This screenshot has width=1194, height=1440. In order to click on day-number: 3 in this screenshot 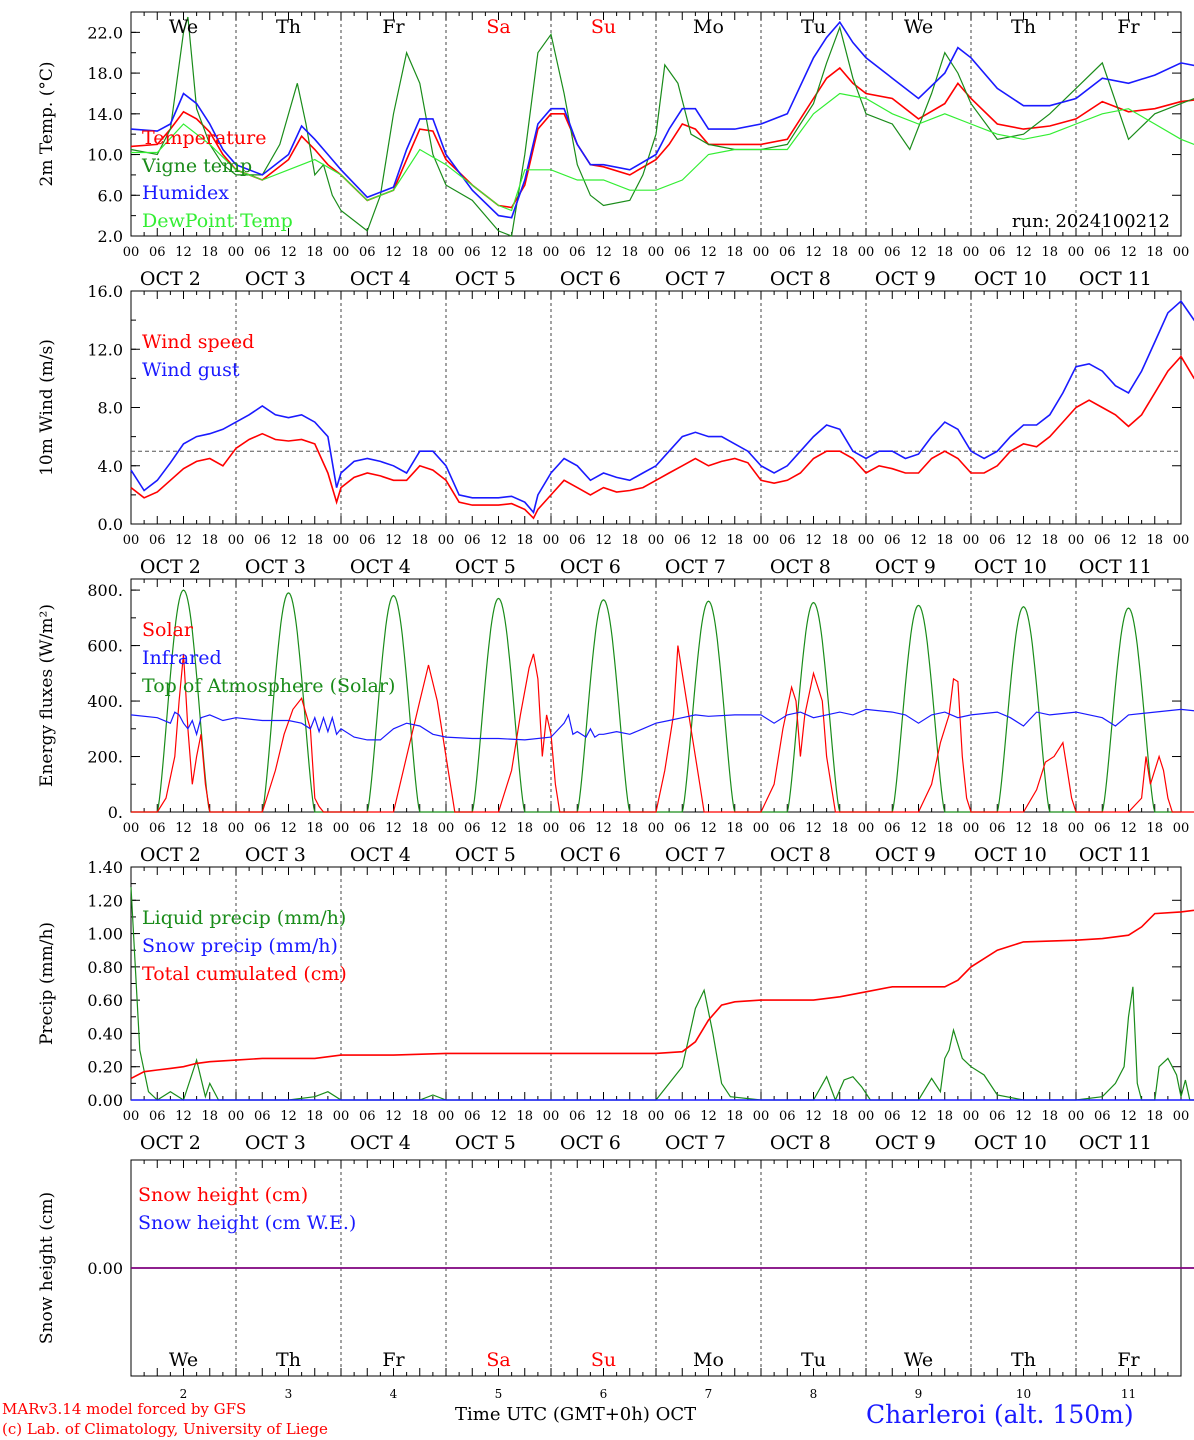, I will do `click(289, 1394)`.